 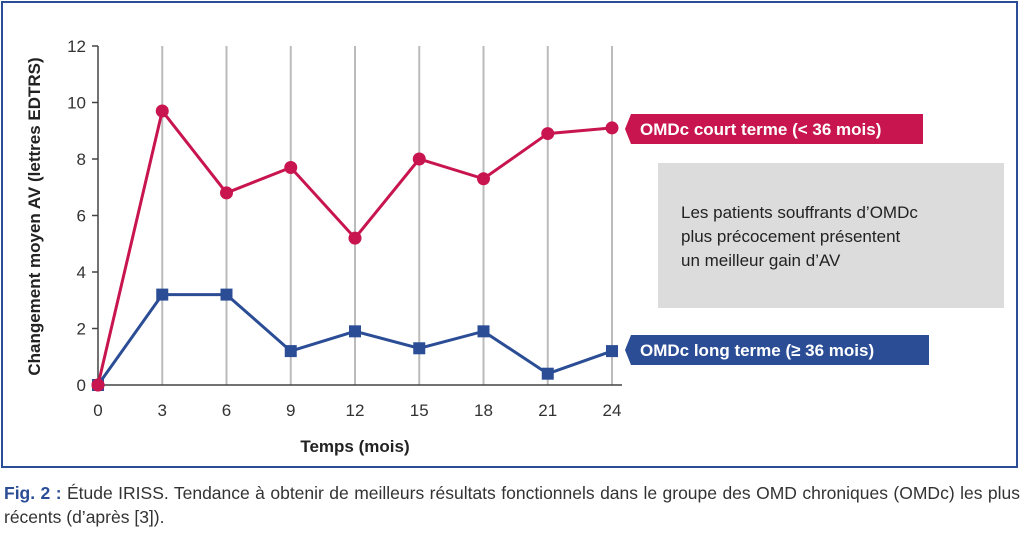 I want to click on note-text-line: Les patients souffrants d’OMDc, so click(x=799, y=212).